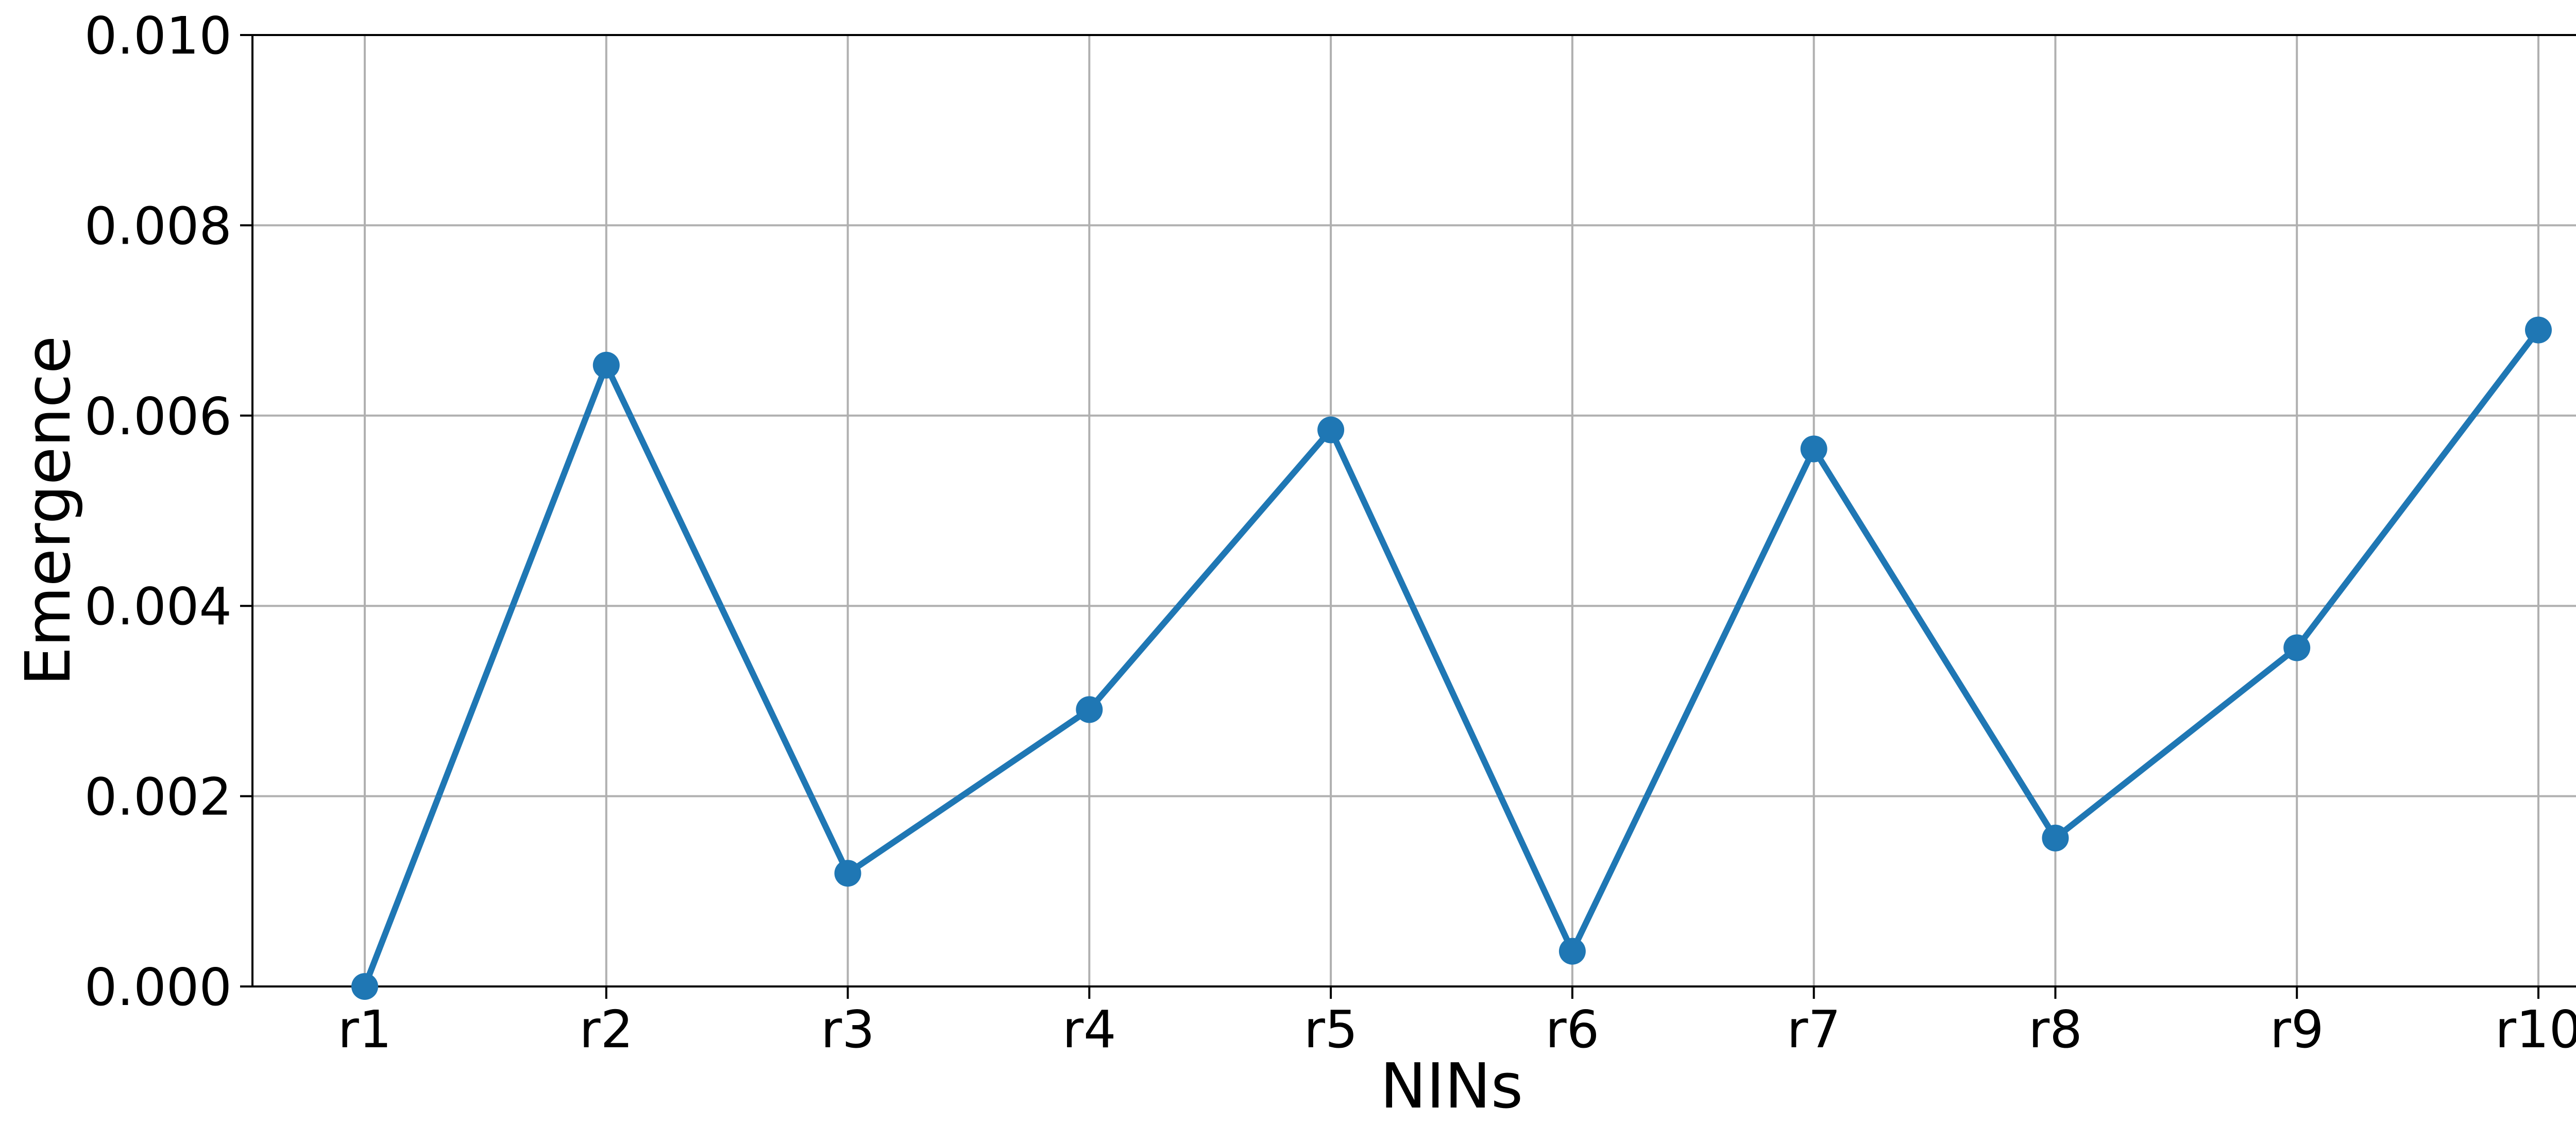  I want to click on data-point-r3, so click(847, 873).